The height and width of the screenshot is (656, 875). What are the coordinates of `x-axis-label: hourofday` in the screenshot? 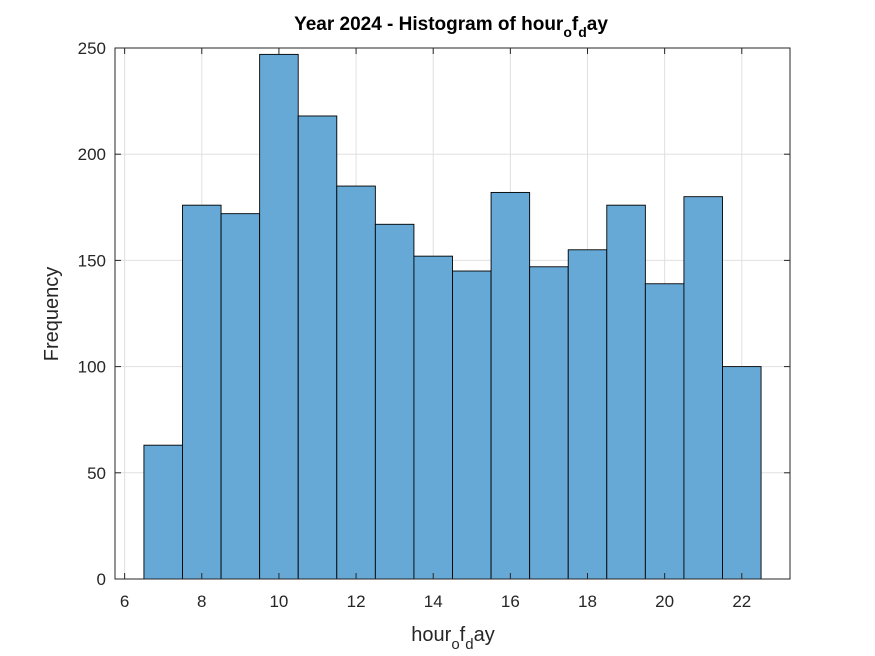 It's located at (452, 638).